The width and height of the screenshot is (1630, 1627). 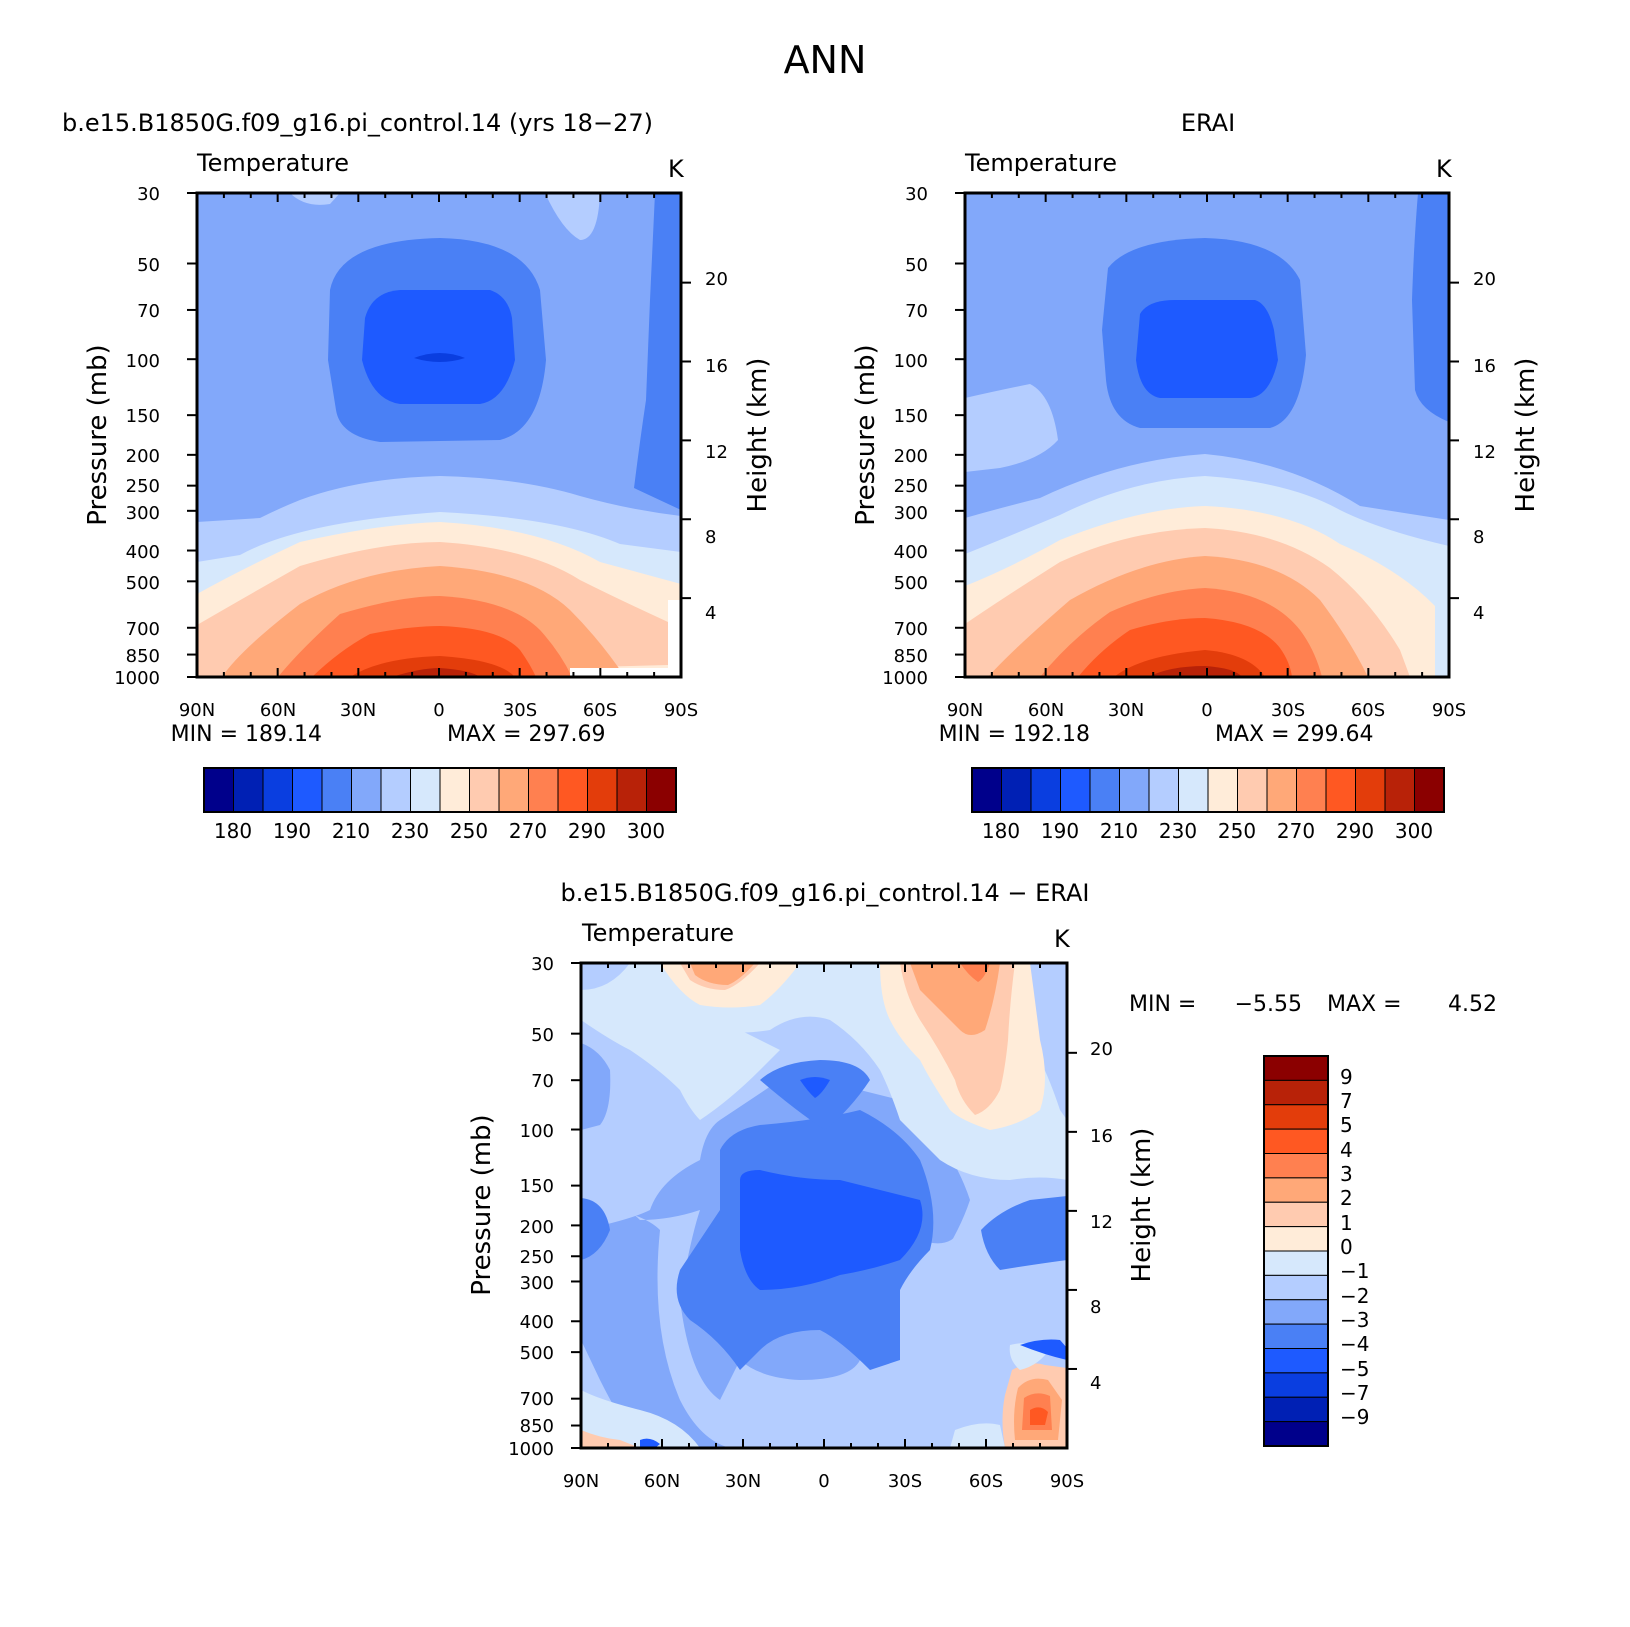 I want to click on panel-obs-colorbar, so click(x=1208, y=790).